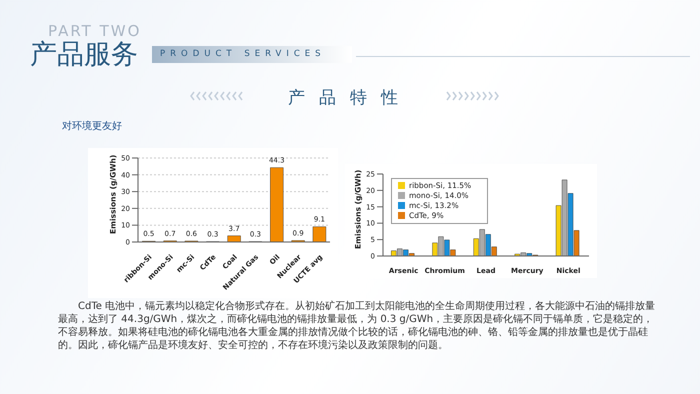  Describe the element at coordinates (357, 326) in the screenshot. I see `text: CdTe 电池中，镉元素均以稳定化合物形式存在。从初始矿石加工到太阳能电池的全生命周期使用过程，各大能源中石油的镉排放量最高，达到了 44.3g/GWh，煤次之，而碲化镉电池的镉排放量最低，为 0.3 g/GWh，主要原因是碲化镉不同于镉单质，它是稳定的，不容易释放。如果将硅电池的碲化镉电池各大重金属的排放情况做个比较的话，碲化镉电池的砷、铬、铅等金属的排放量也是优于晶硅的。因此，碲化镉产品是环境友好、安全可控的，不存在环境污染以及政策限制的问题。` at that location.